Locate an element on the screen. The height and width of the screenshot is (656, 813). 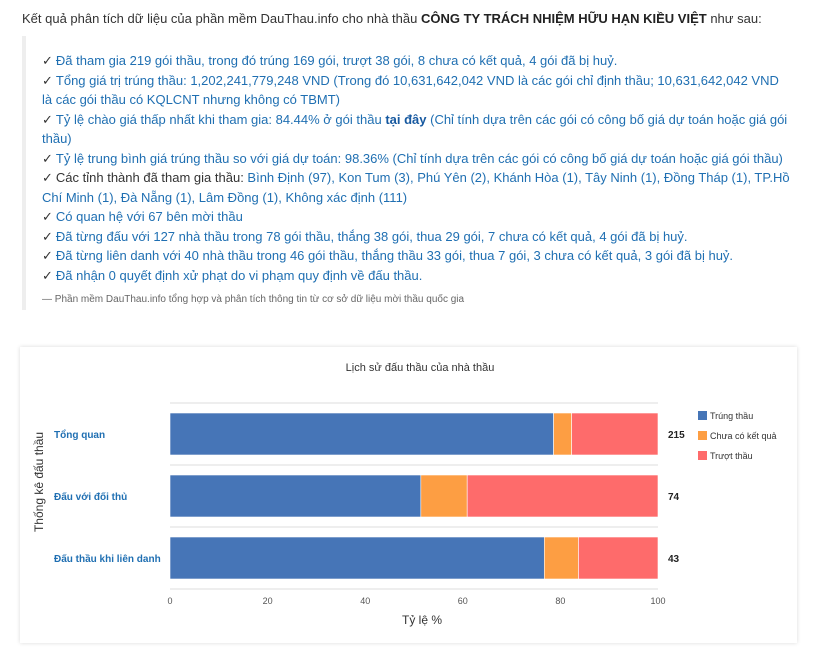
total-label: 215 is located at coordinates (676, 435).